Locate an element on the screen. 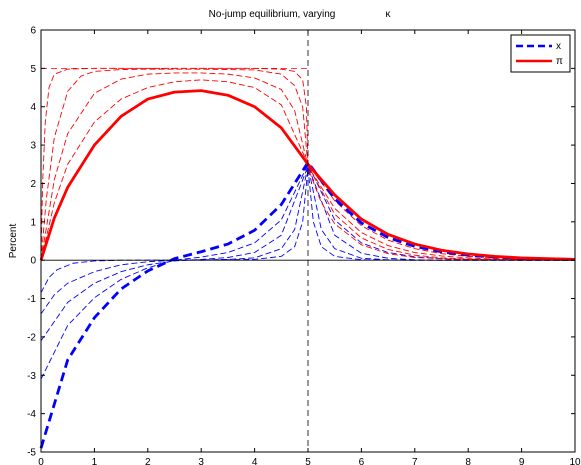 Image resolution: width=581 pixels, height=465 pixels. y-tick-label: -1 is located at coordinates (31, 299).